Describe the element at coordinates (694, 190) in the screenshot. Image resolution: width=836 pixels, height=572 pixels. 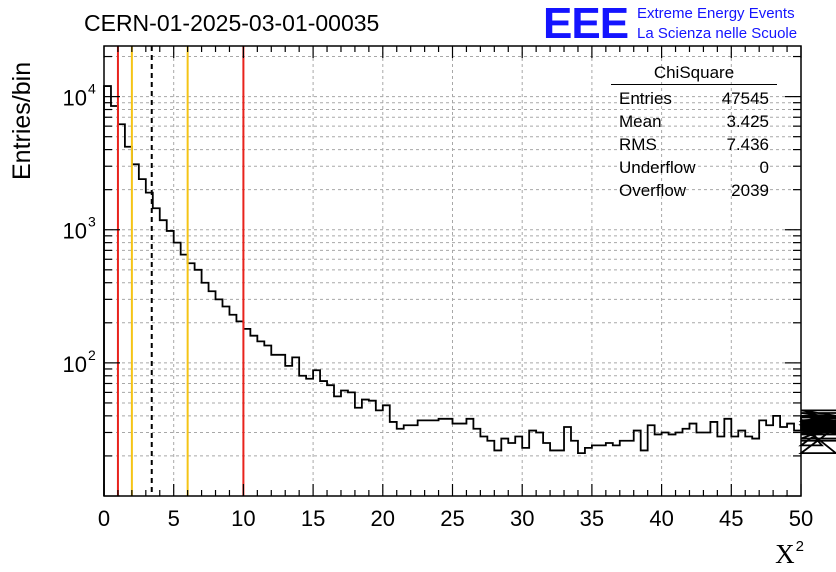
I see `stats-row-overflow: Overflow 2039` at that location.